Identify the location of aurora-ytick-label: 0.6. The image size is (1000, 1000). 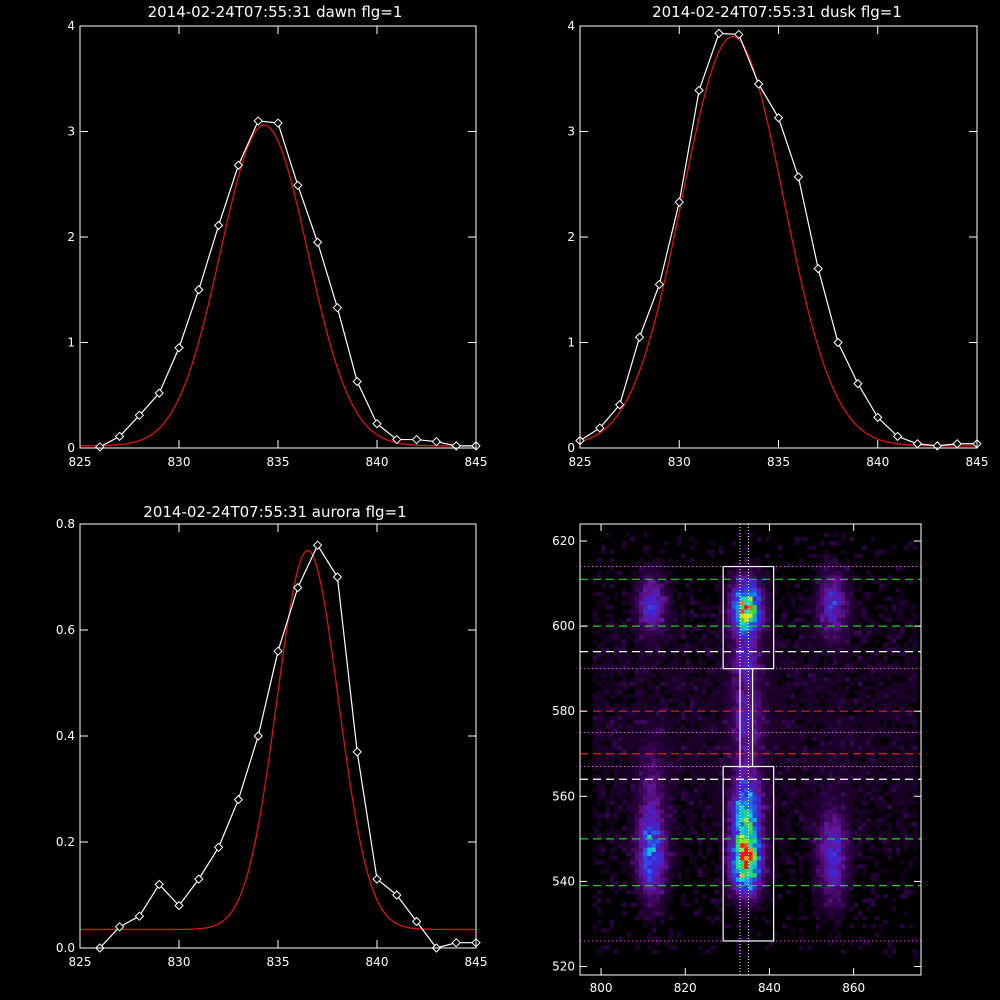
(65, 630).